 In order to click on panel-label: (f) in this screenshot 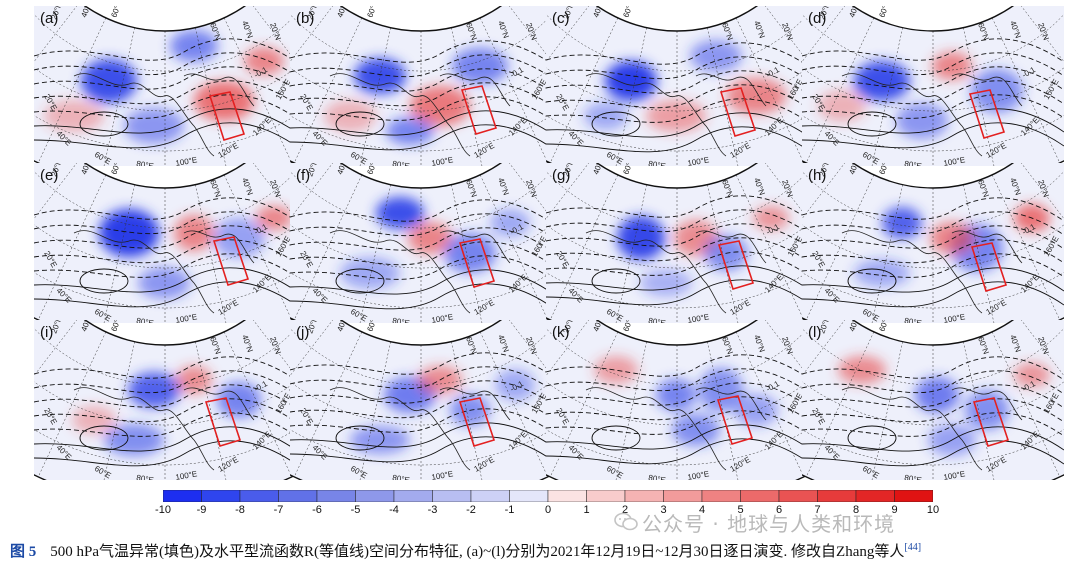, I will do `click(303, 175)`.